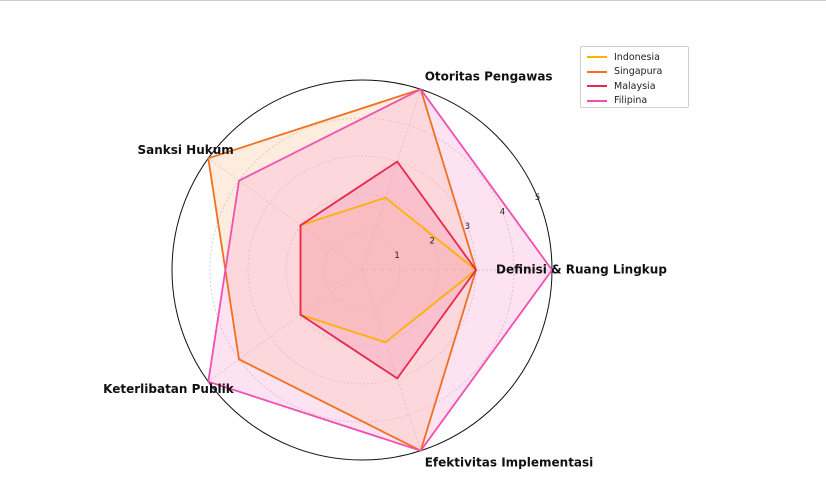 This screenshot has width=826, height=503. Describe the element at coordinates (537, 198) in the screenshot. I see `tick-label-5: 5` at that location.